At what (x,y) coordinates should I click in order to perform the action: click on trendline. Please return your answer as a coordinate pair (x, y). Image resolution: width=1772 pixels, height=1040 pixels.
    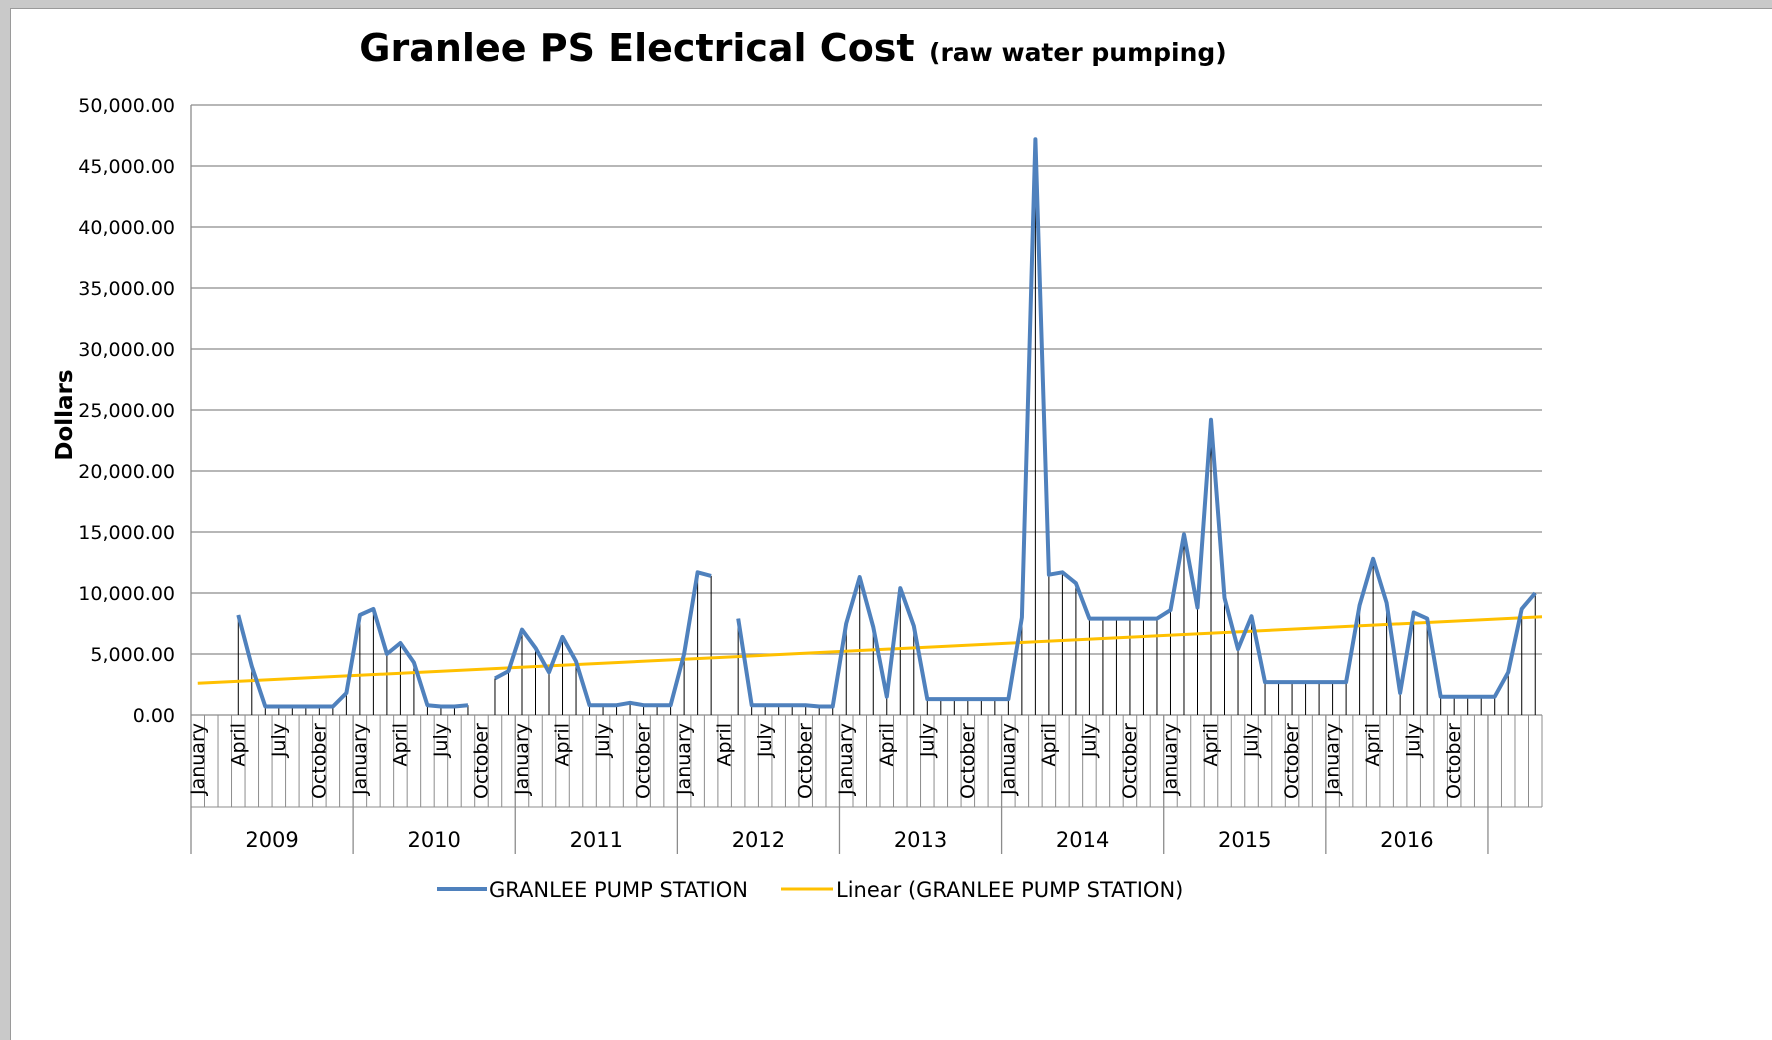
    Looking at the image, I should click on (870, 650).